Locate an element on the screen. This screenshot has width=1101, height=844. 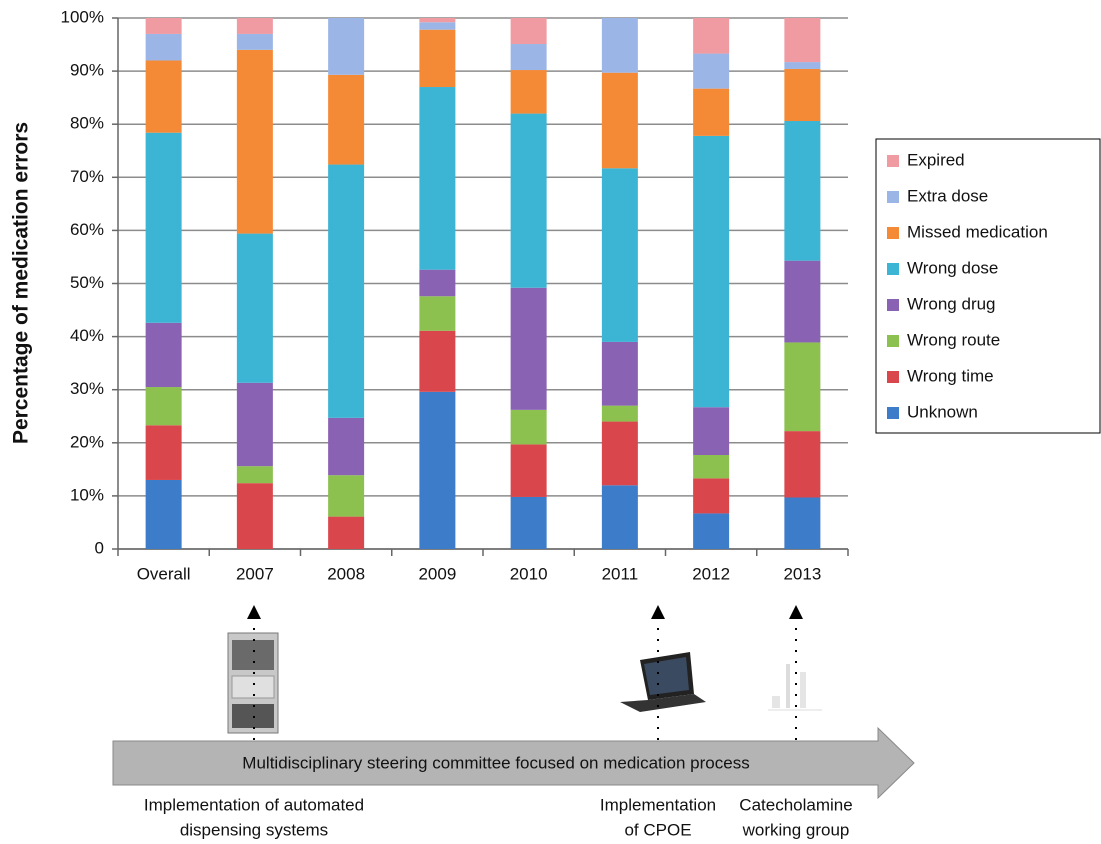
event-label: Catecholamine is located at coordinates (795, 804).